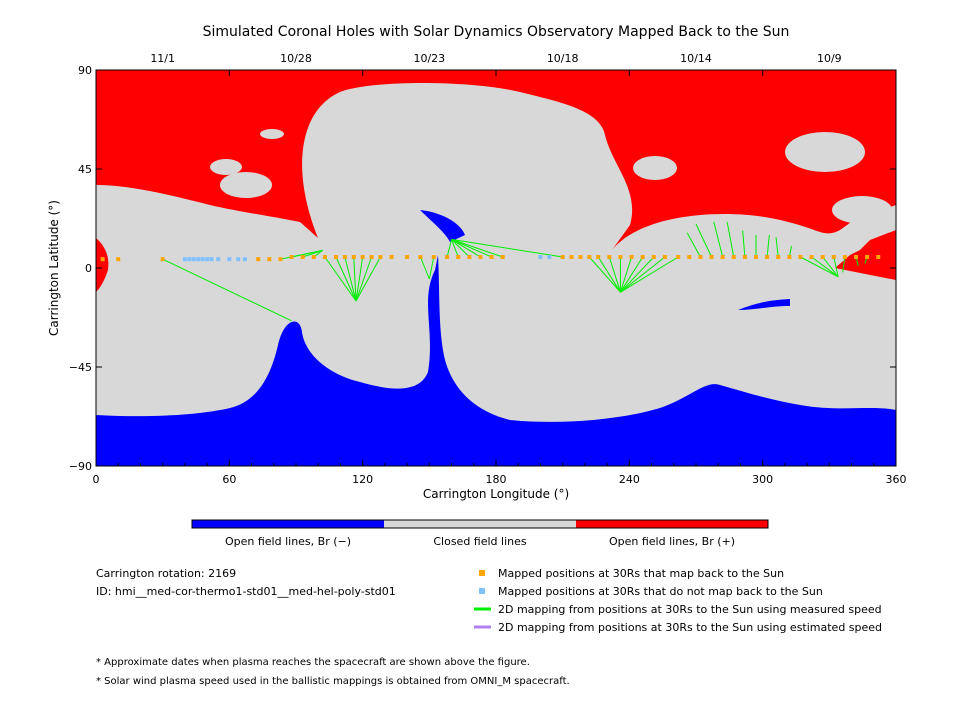 This screenshot has width=960, height=720. Describe the element at coordinates (495, 58) in the screenshot. I see `top-date-labels: 11/1 10/28 10/23 10/18 10/14 10/9` at that location.